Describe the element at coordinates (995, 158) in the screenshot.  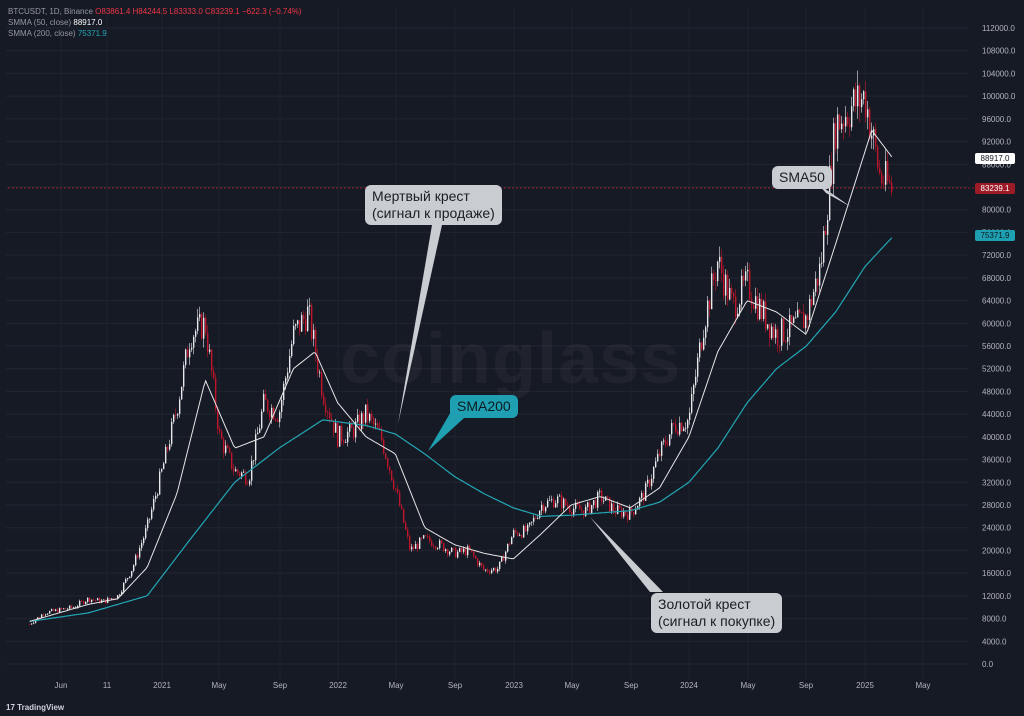
I see `sma50-price-tag: 88917.0` at that location.